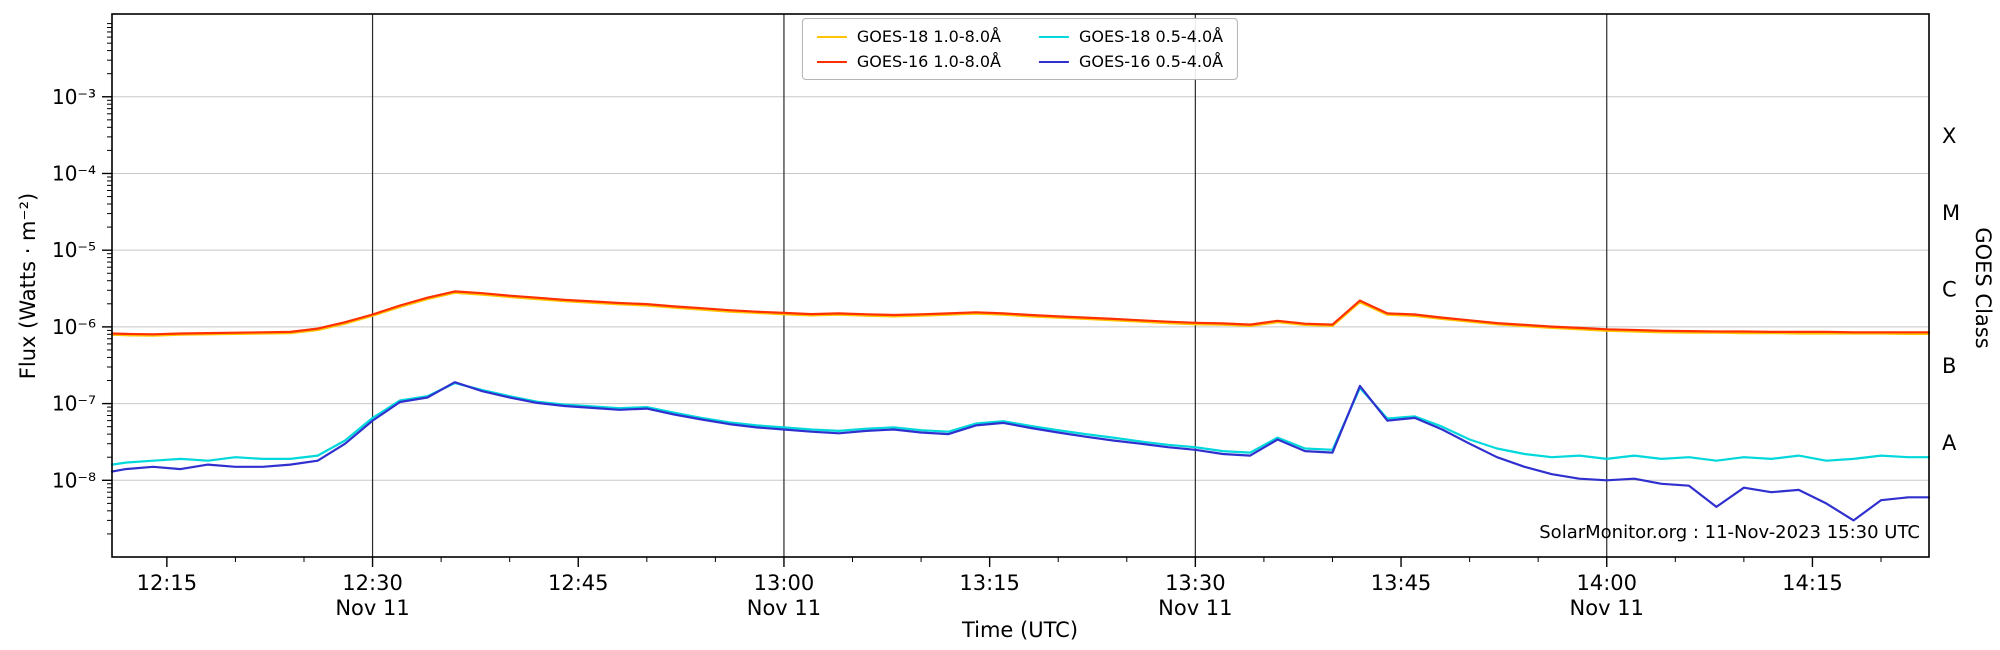 This screenshot has width=2000, height=650. I want to click on y-axis-label: Flux (Watts · m⁻²), so click(28, 286).